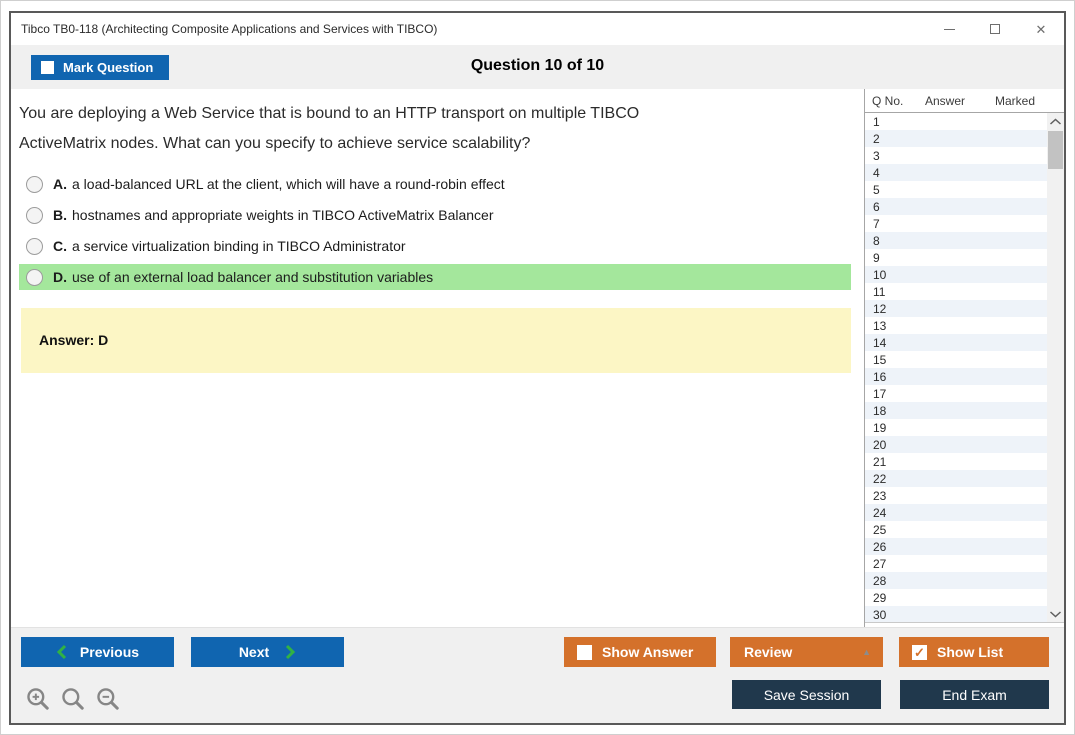  What do you see at coordinates (956, 206) in the screenshot?
I see `question-list-row: 6` at bounding box center [956, 206].